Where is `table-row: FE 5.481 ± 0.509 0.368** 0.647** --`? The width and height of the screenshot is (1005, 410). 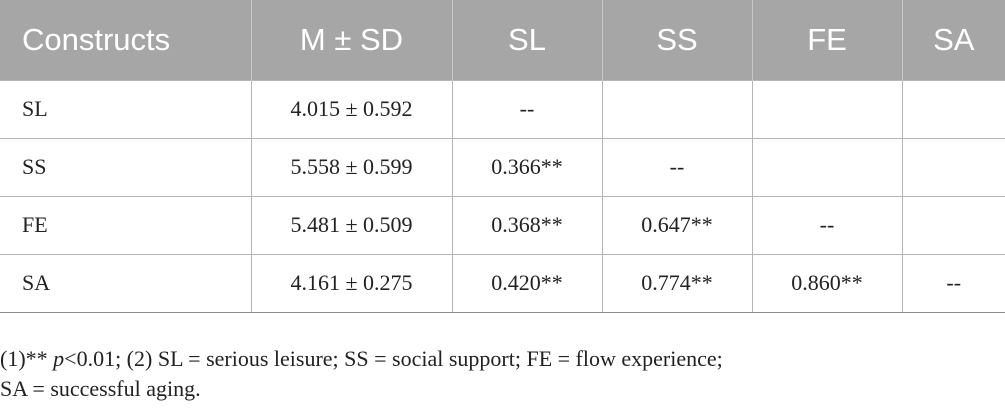
table-row: FE 5.481 ± 0.509 0.368** 0.647** -- is located at coordinates (502, 225).